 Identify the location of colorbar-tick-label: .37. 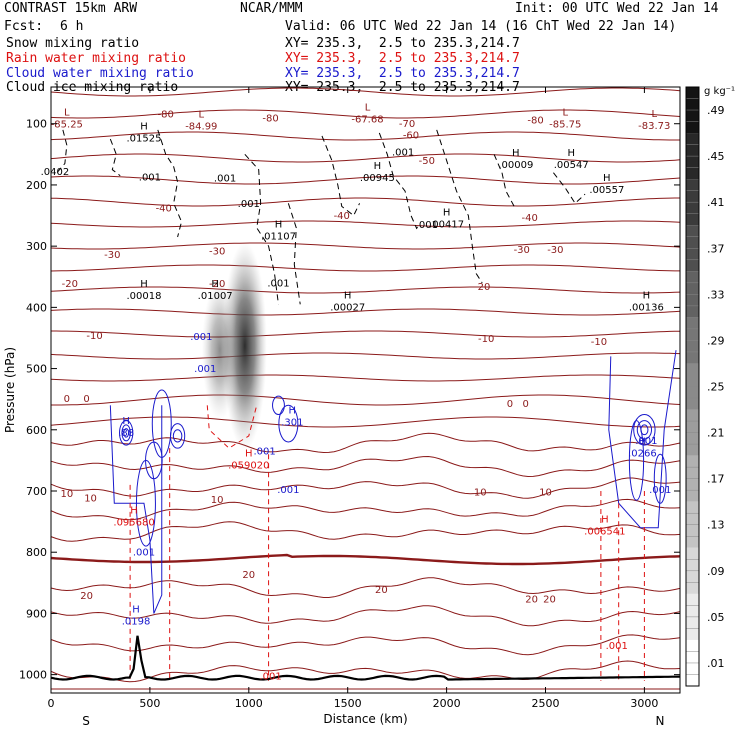
(716, 248).